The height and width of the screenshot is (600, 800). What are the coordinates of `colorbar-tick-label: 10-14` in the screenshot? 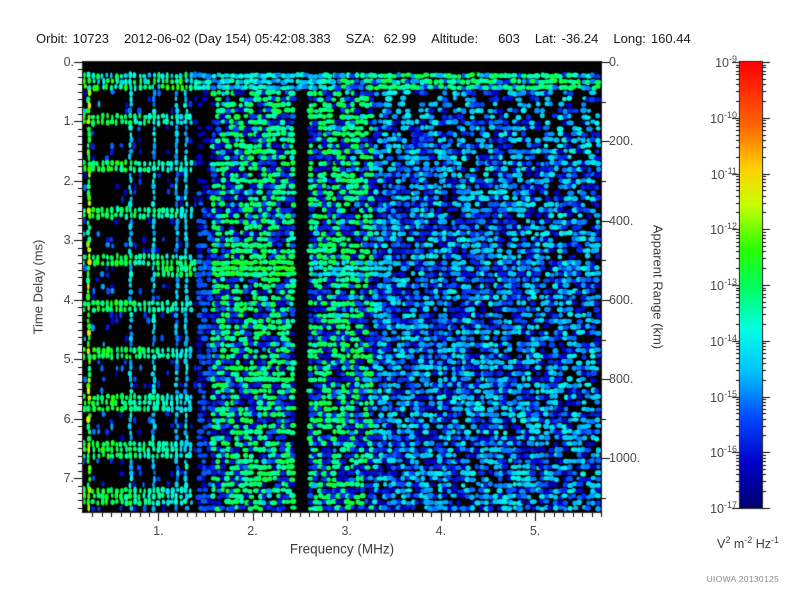 It's located at (723, 340).